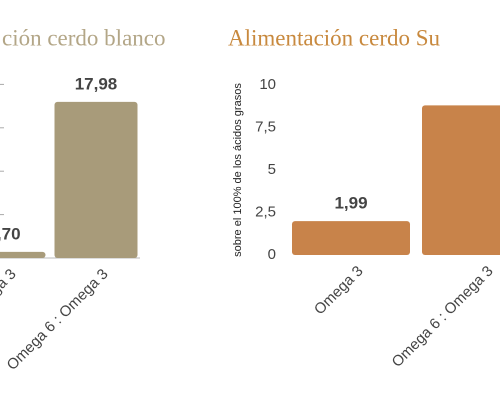 The image size is (500, 414). I want to click on y-axis-label: sobre el 100% de los ácidos grasos, so click(238, 170).